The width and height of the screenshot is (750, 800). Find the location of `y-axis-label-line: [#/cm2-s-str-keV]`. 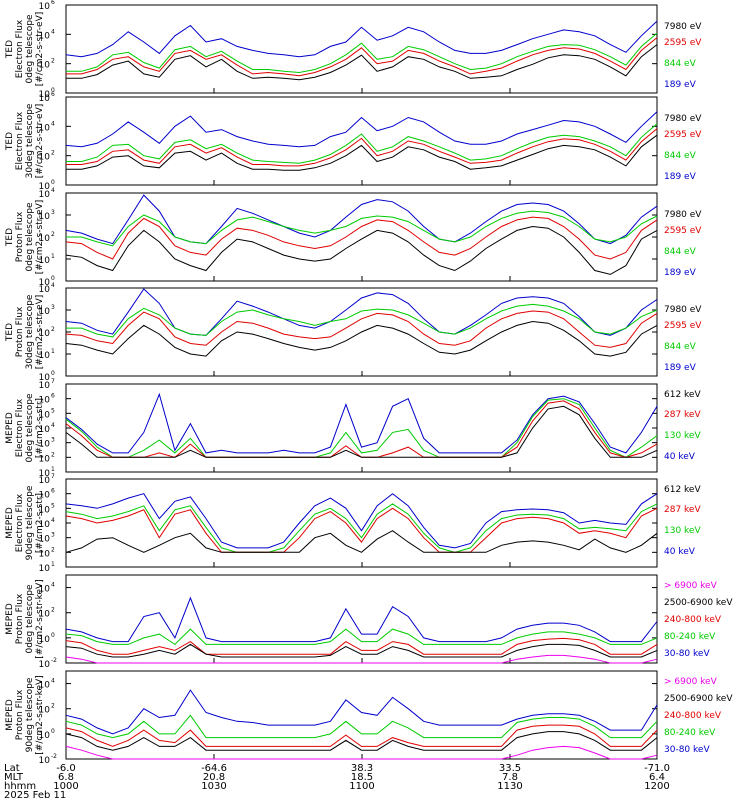

y-axis-label-line: [#/cm2-s-str-keV] is located at coordinates (40, 714).